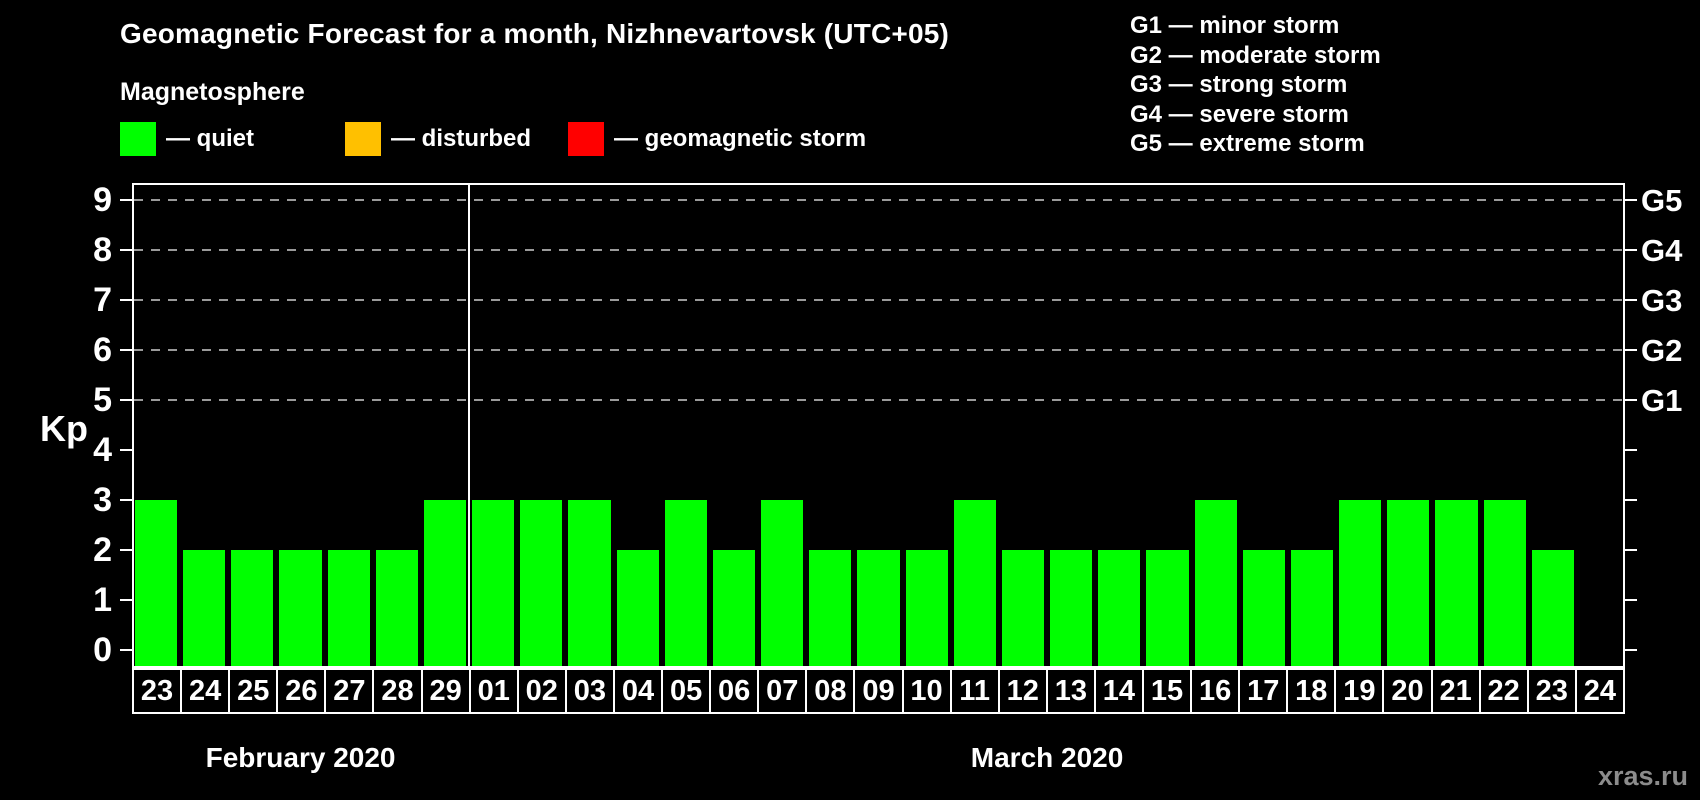 This screenshot has height=800, width=1700. Describe the element at coordinates (1662, 250) in the screenshot. I see `g-level-label-g4: G4` at that location.